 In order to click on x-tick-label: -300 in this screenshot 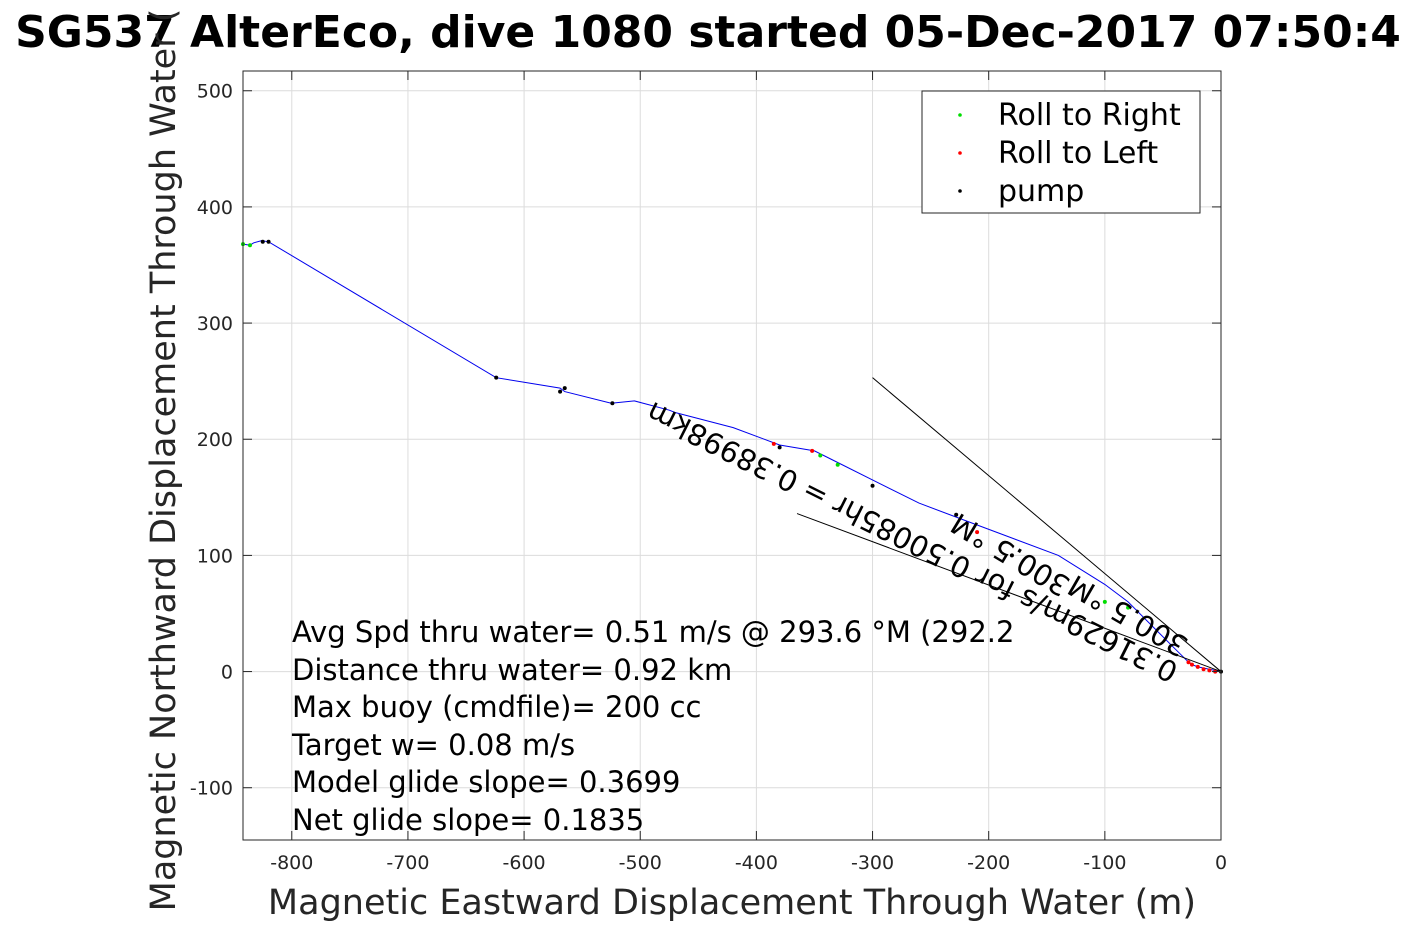, I will do `click(872, 863)`.